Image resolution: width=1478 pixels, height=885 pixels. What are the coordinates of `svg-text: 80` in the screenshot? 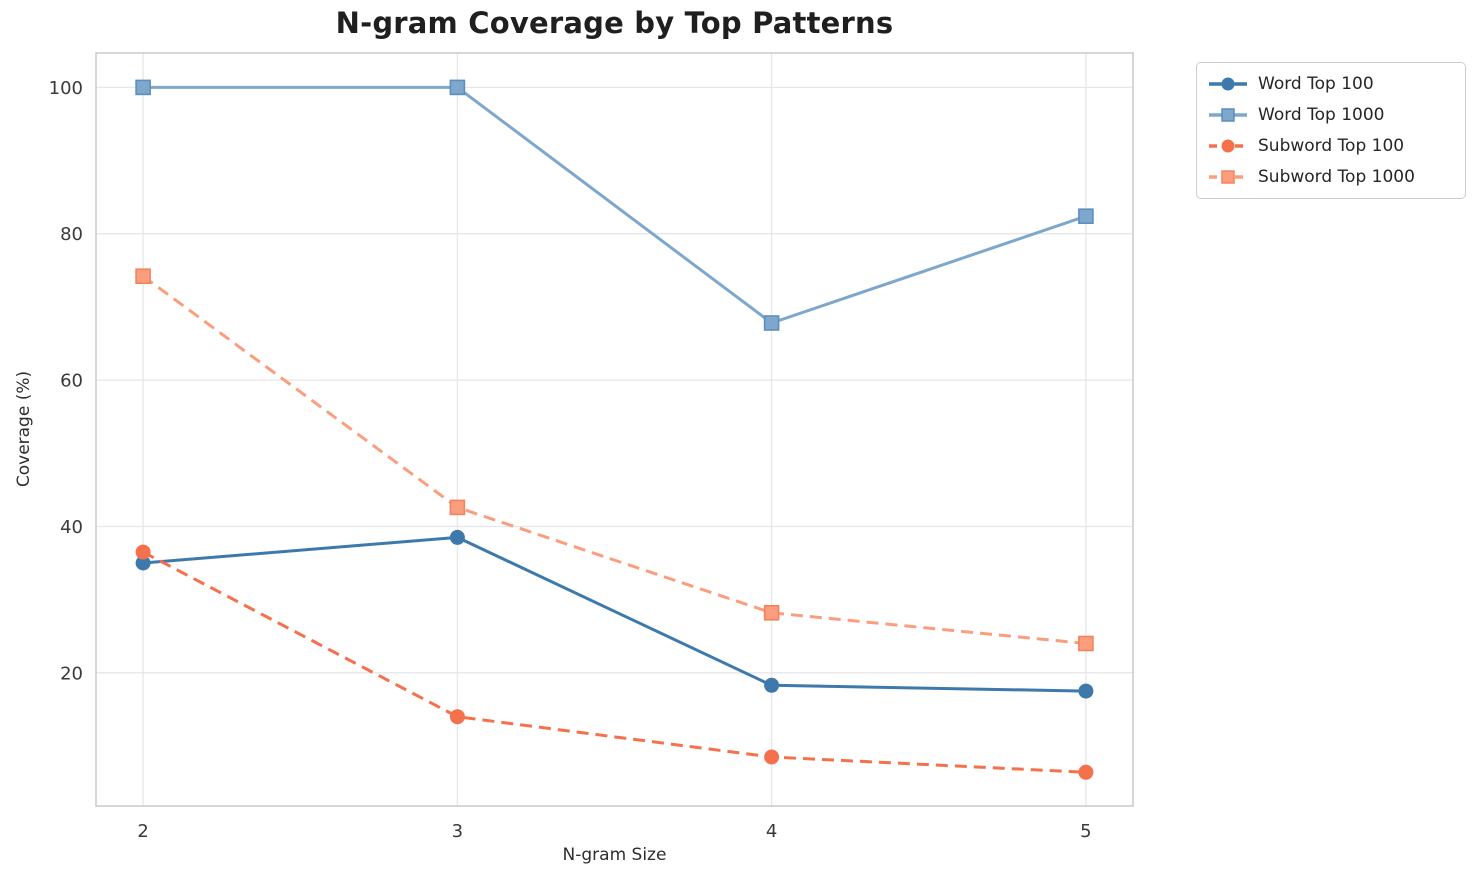 It's located at (71, 234).